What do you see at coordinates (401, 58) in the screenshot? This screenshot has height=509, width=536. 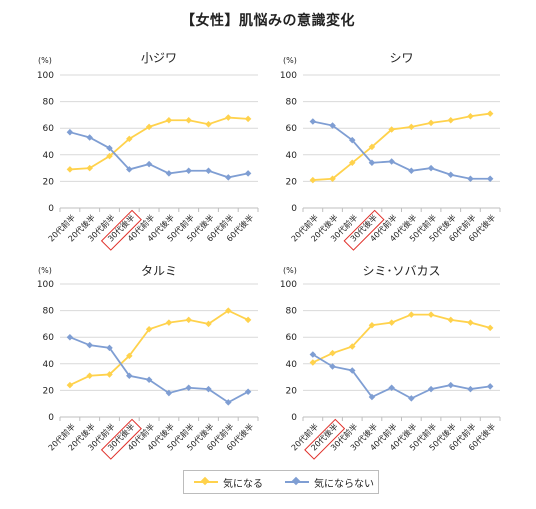 I see `chart-title: シワ` at bounding box center [401, 58].